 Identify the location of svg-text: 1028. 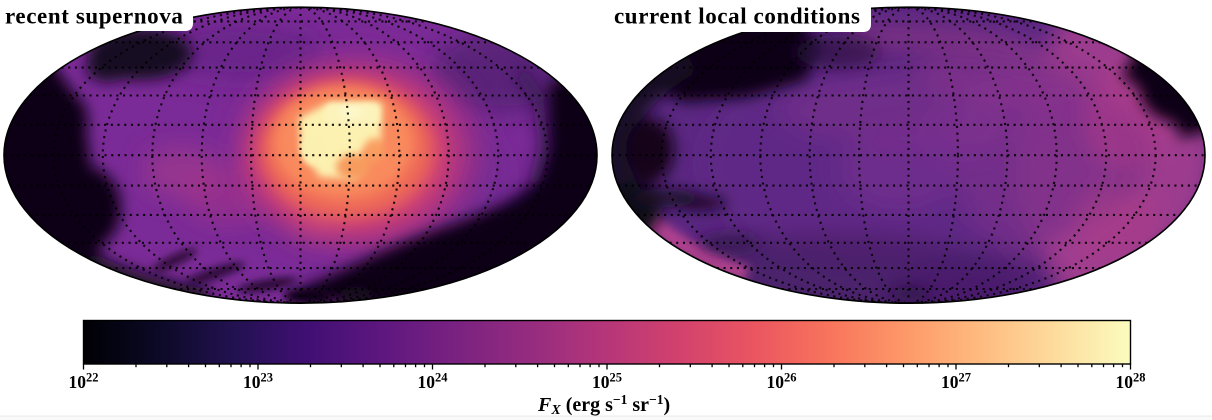
(1131, 381).